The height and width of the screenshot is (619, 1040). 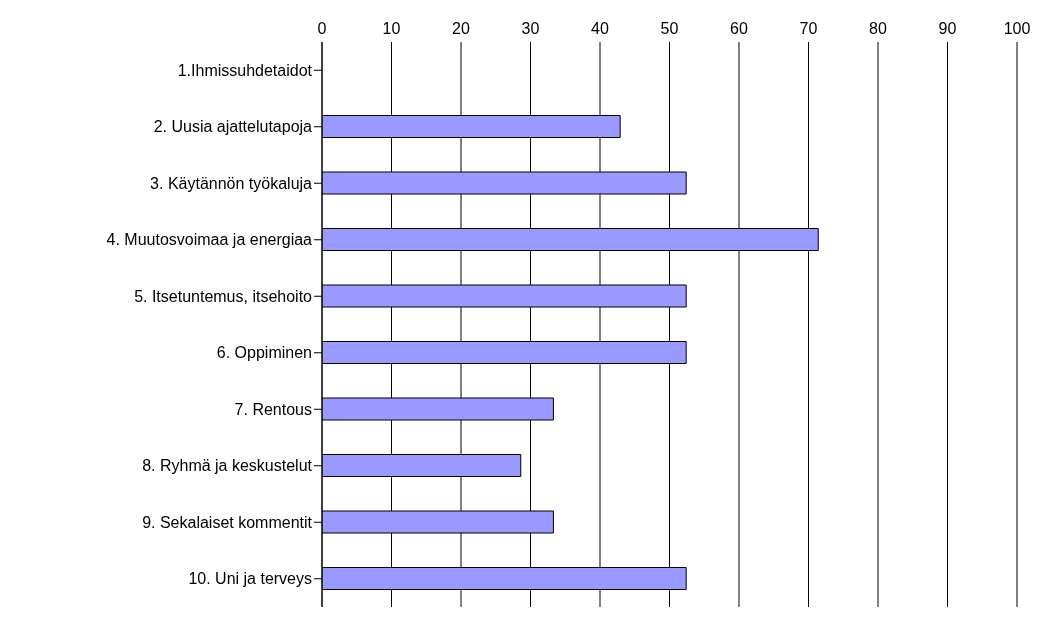 What do you see at coordinates (1017, 28) in the screenshot?
I see `x-tick-label: 100` at bounding box center [1017, 28].